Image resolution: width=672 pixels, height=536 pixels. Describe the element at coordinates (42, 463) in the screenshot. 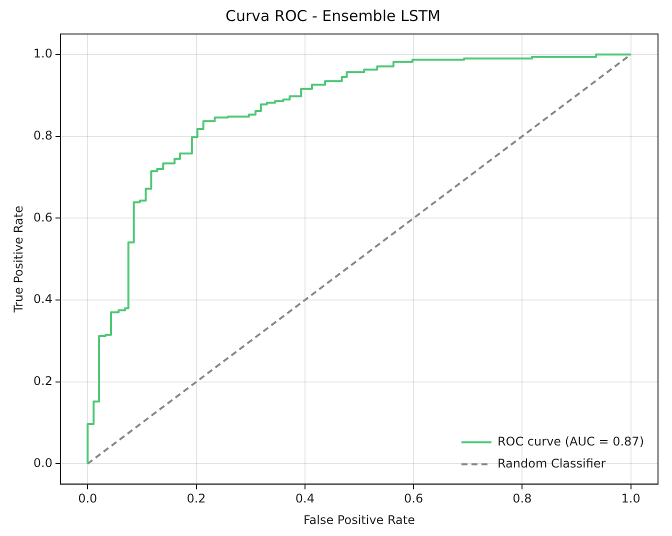

I see `y-tick-label: 0.0` at that location.